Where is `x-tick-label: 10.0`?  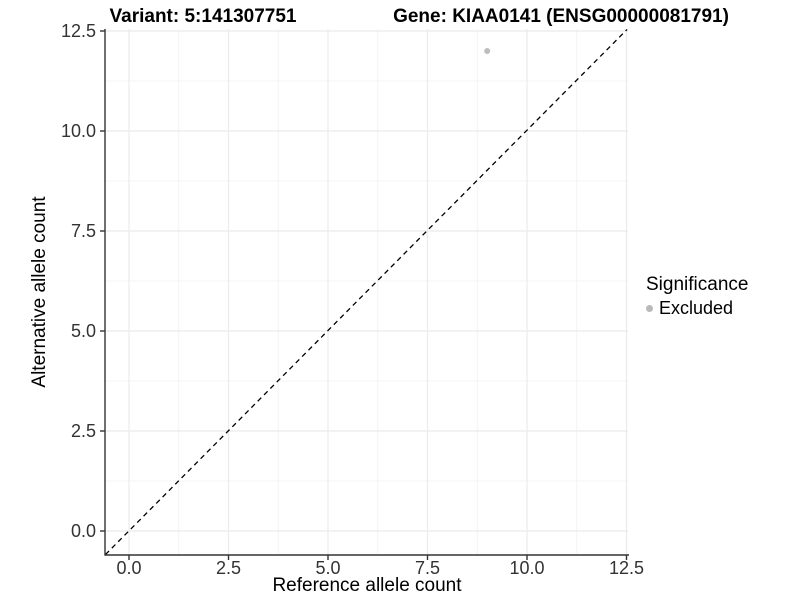
x-tick-label: 10.0 is located at coordinates (526, 568).